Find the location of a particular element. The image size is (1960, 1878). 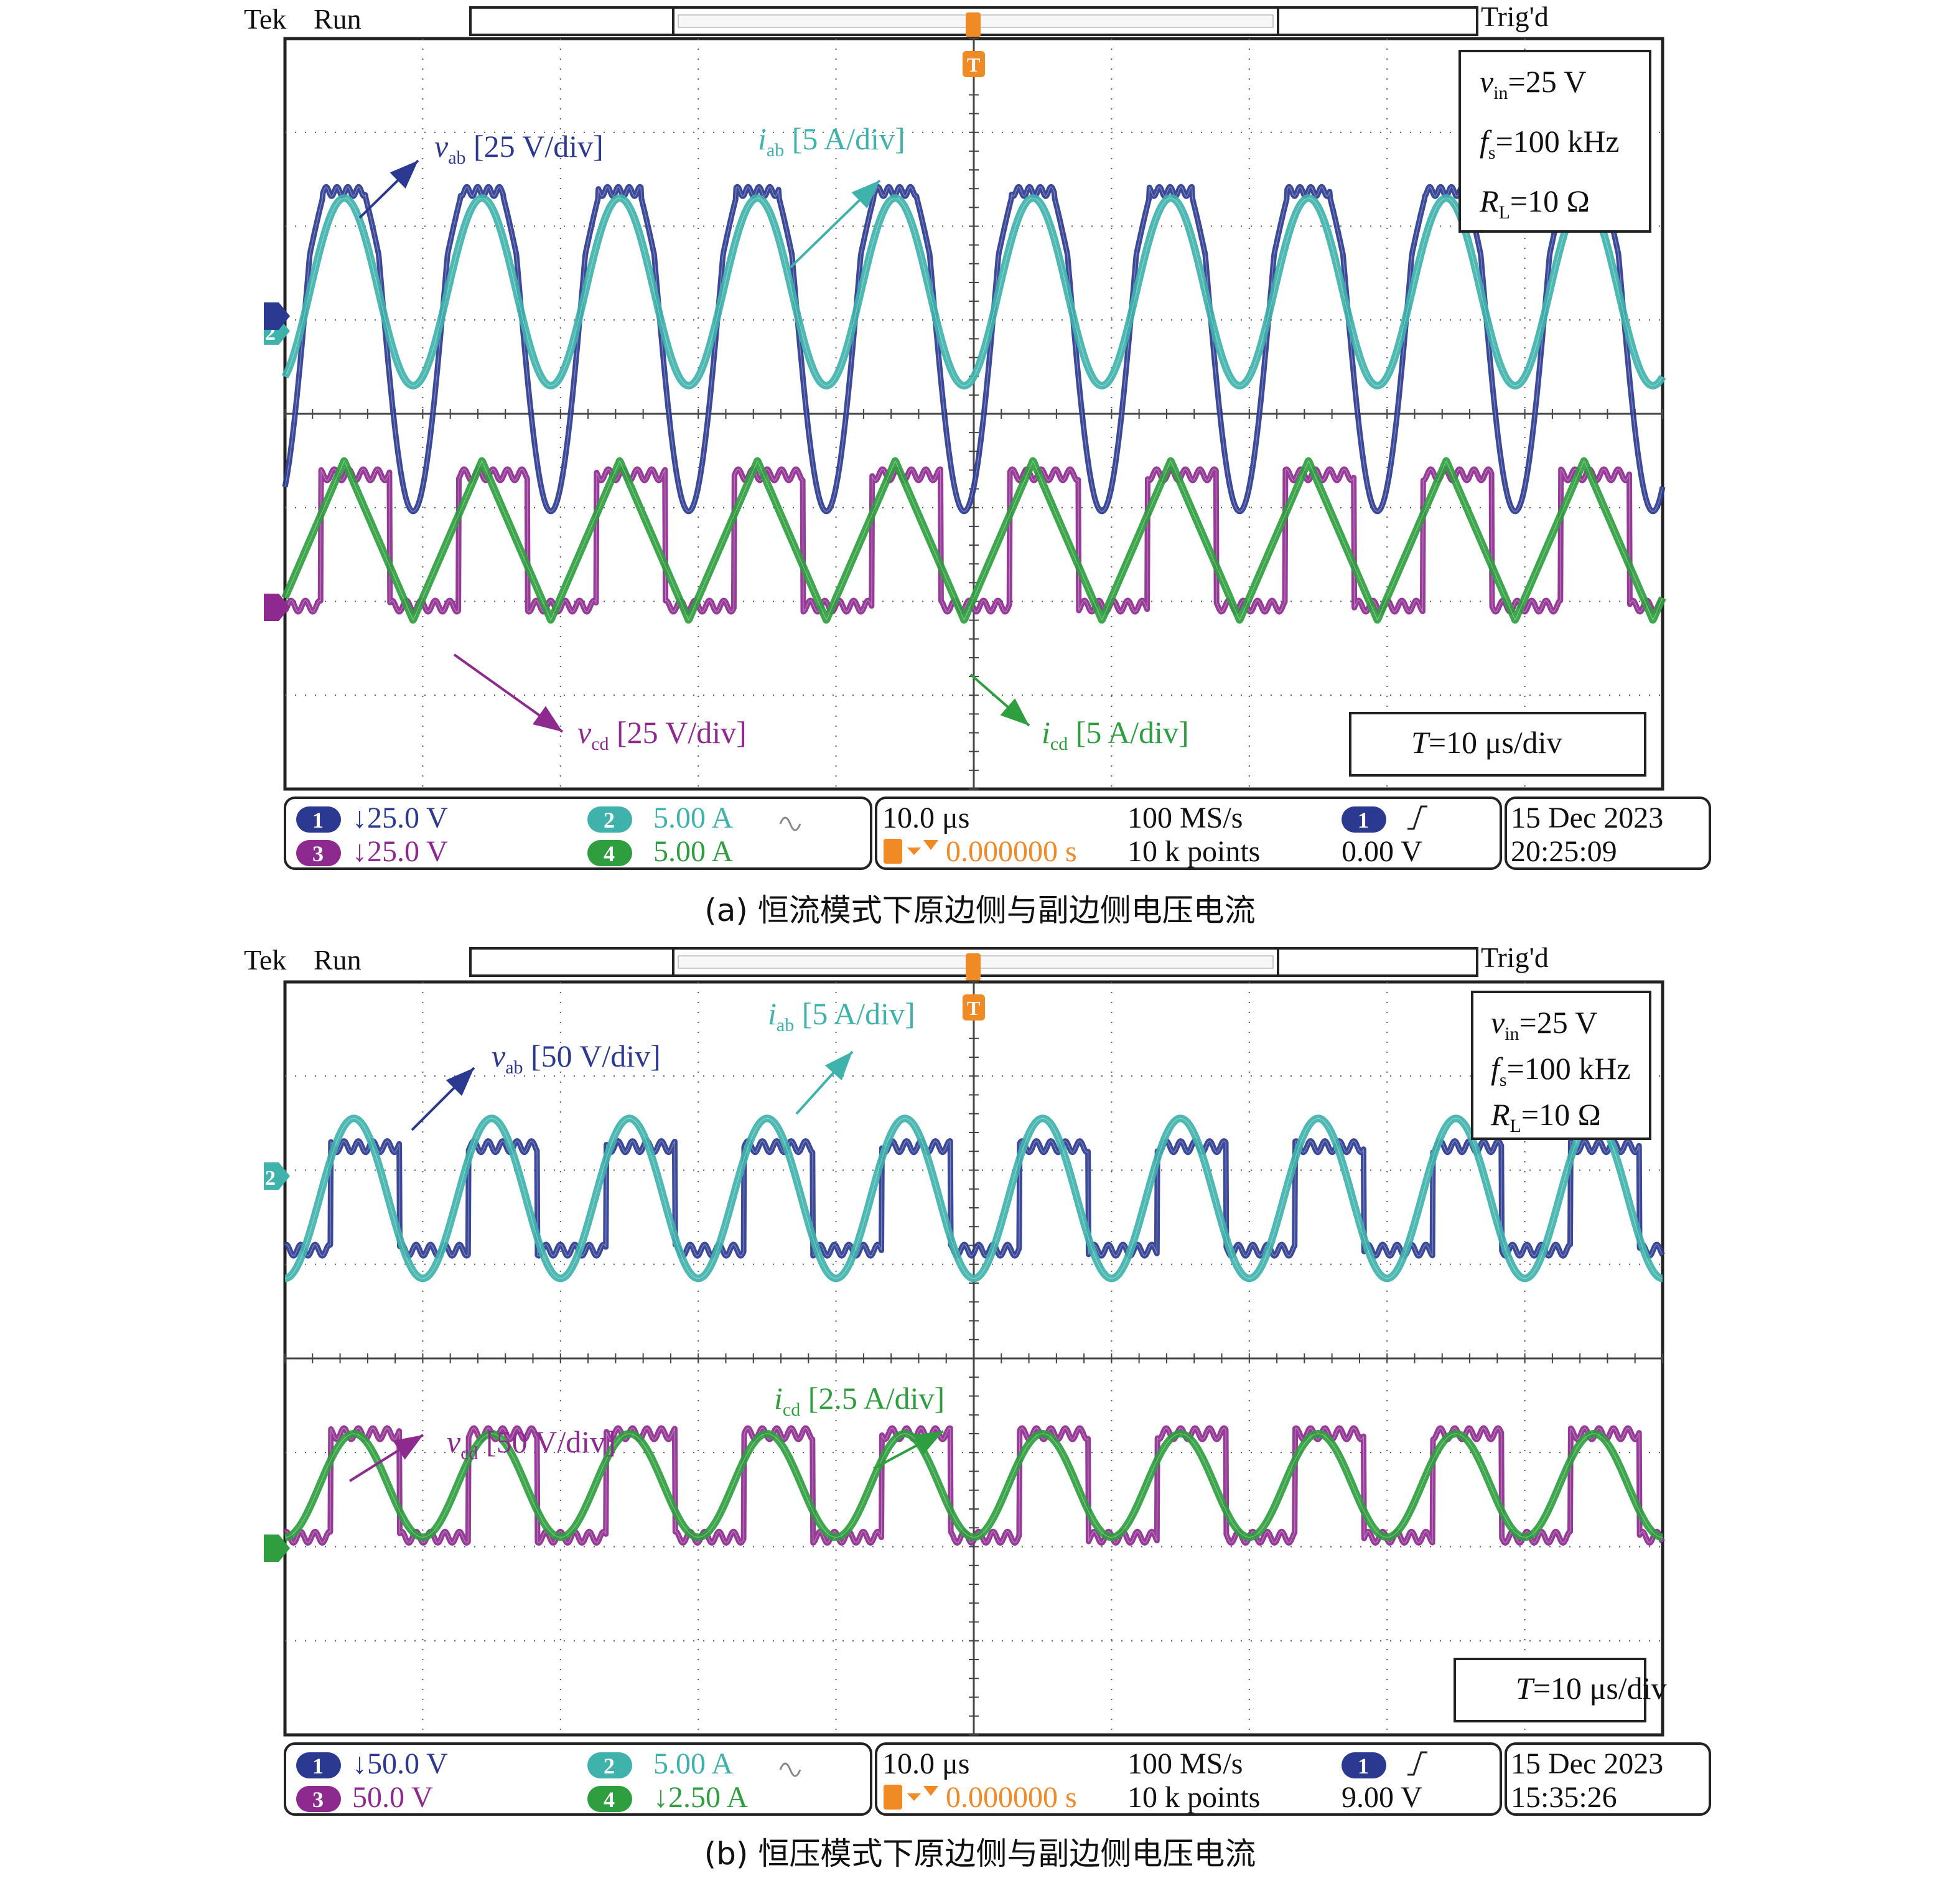

parameter-line: fs=100 kHz is located at coordinates (1561, 1070).